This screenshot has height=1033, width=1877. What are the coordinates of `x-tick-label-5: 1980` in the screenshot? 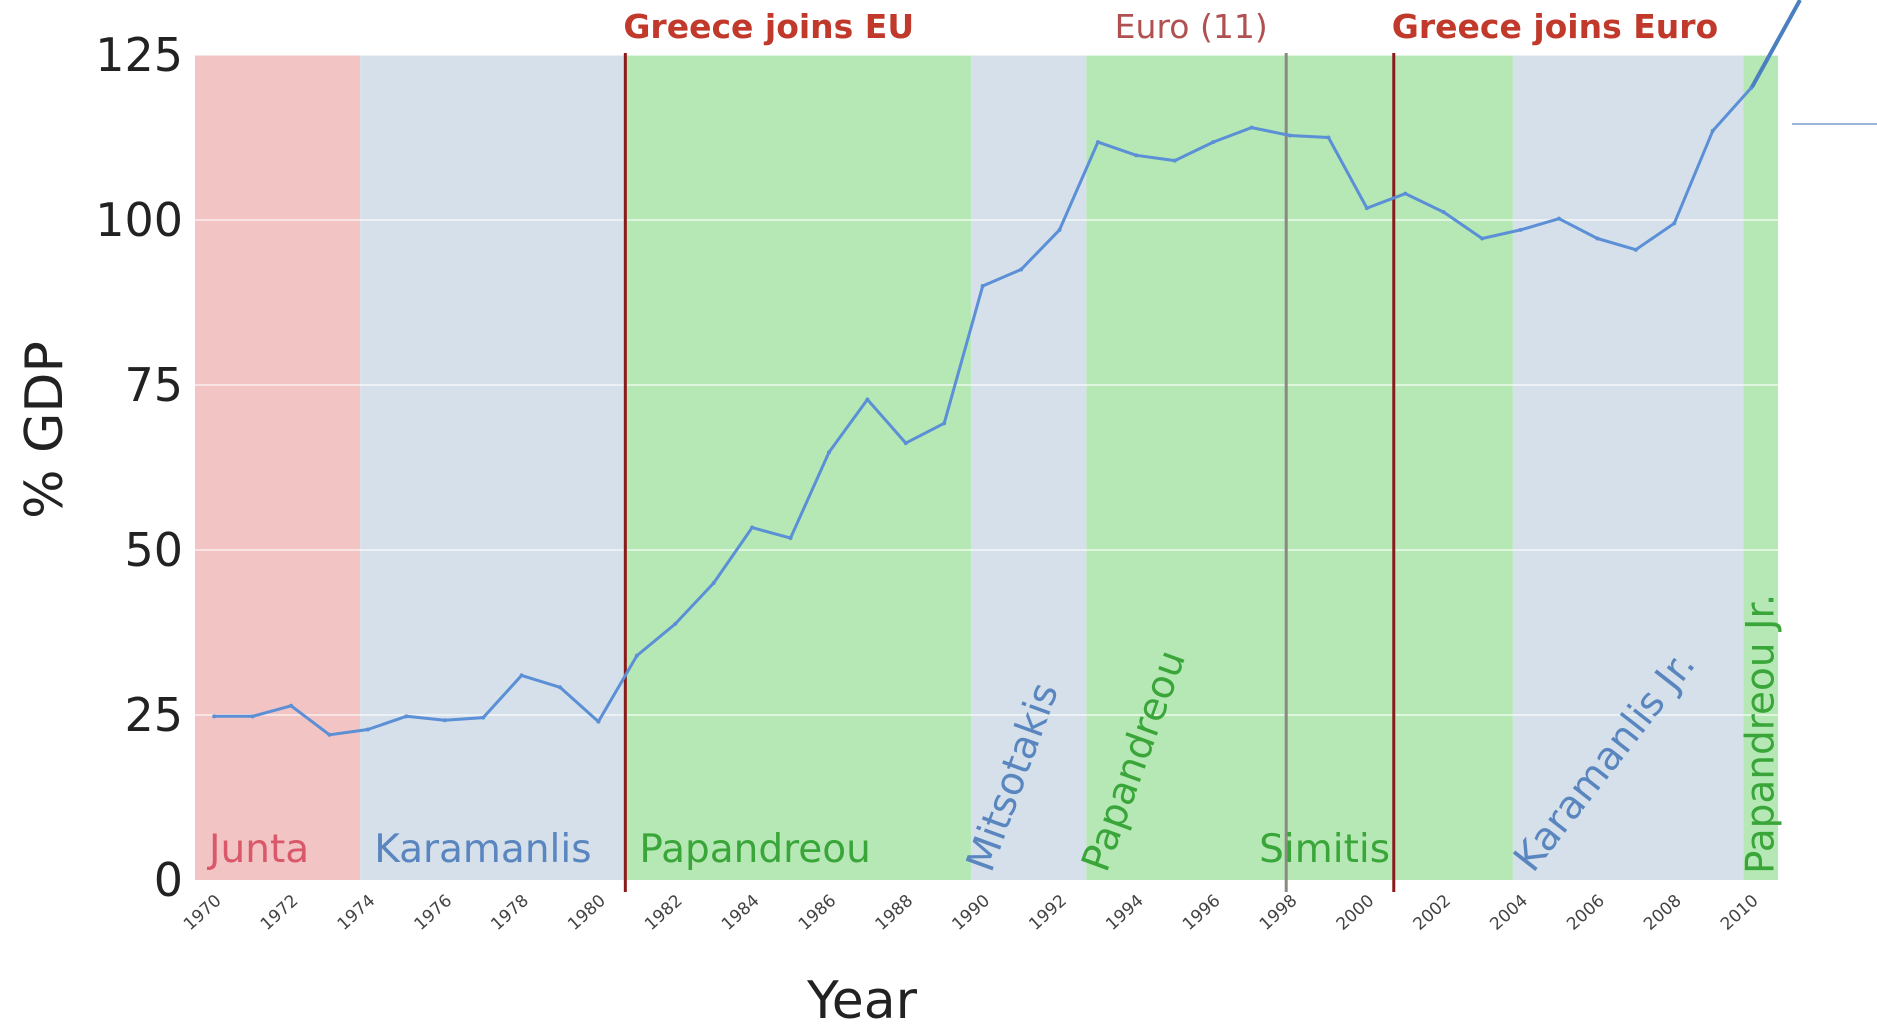 It's located at (587, 913).